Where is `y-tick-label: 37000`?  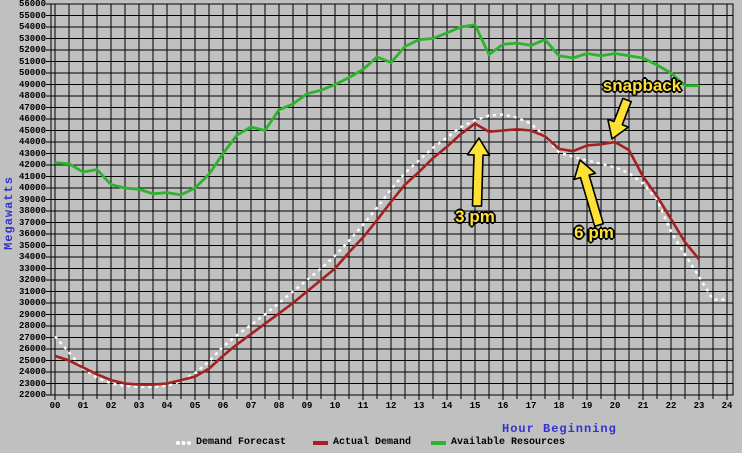 y-tick-label: 37000 is located at coordinates (32, 222).